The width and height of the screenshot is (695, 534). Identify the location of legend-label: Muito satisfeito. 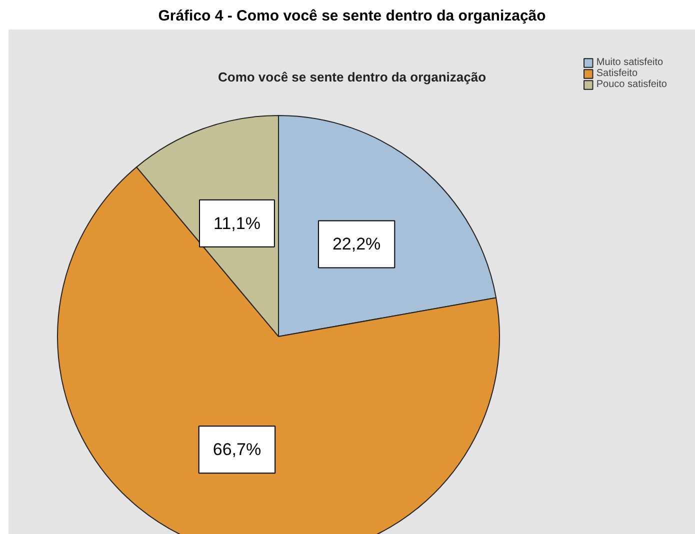
(630, 62).